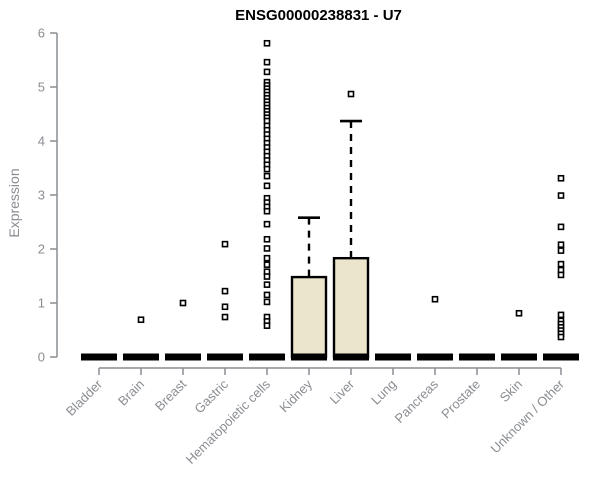  Describe the element at coordinates (84, 397) in the screenshot. I see `x-tick-label: Bladder` at that location.